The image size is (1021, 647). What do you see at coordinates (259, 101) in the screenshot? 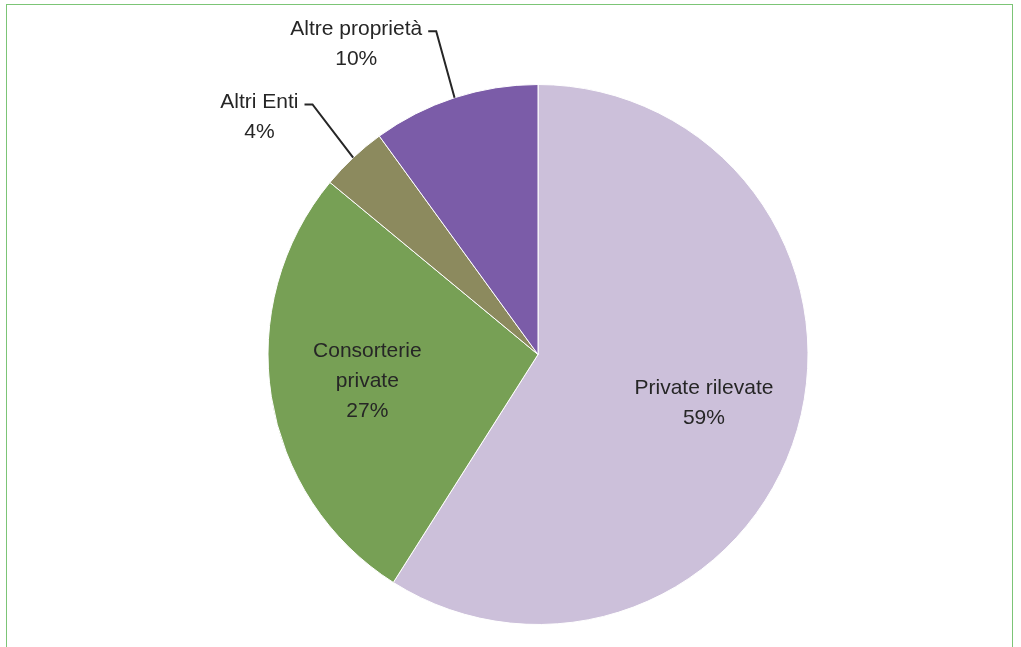
I see `slice-label: Altri Enti` at bounding box center [259, 101].